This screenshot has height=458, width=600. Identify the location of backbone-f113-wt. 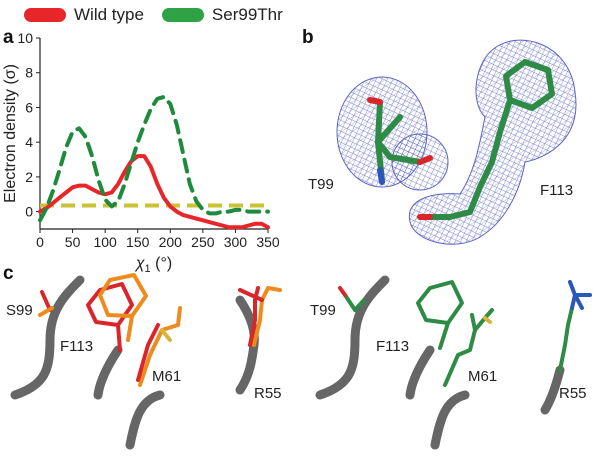
(108, 372).